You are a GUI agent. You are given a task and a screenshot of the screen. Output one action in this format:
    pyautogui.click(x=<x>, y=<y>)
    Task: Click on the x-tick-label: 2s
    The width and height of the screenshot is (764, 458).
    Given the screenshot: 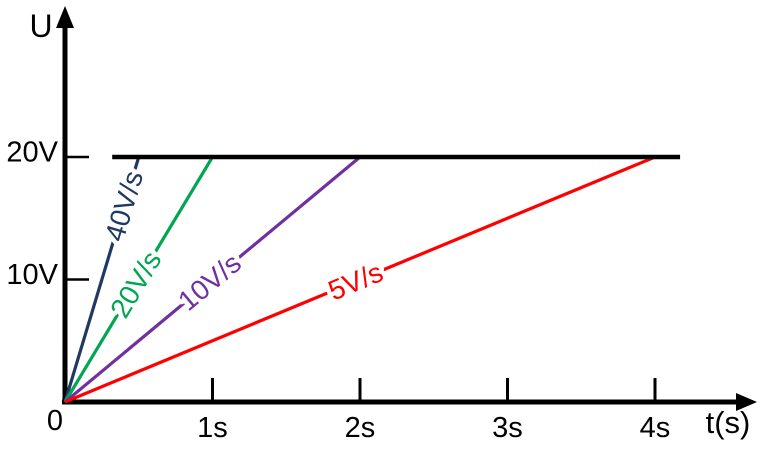 What is the action you would take?
    pyautogui.click(x=360, y=428)
    